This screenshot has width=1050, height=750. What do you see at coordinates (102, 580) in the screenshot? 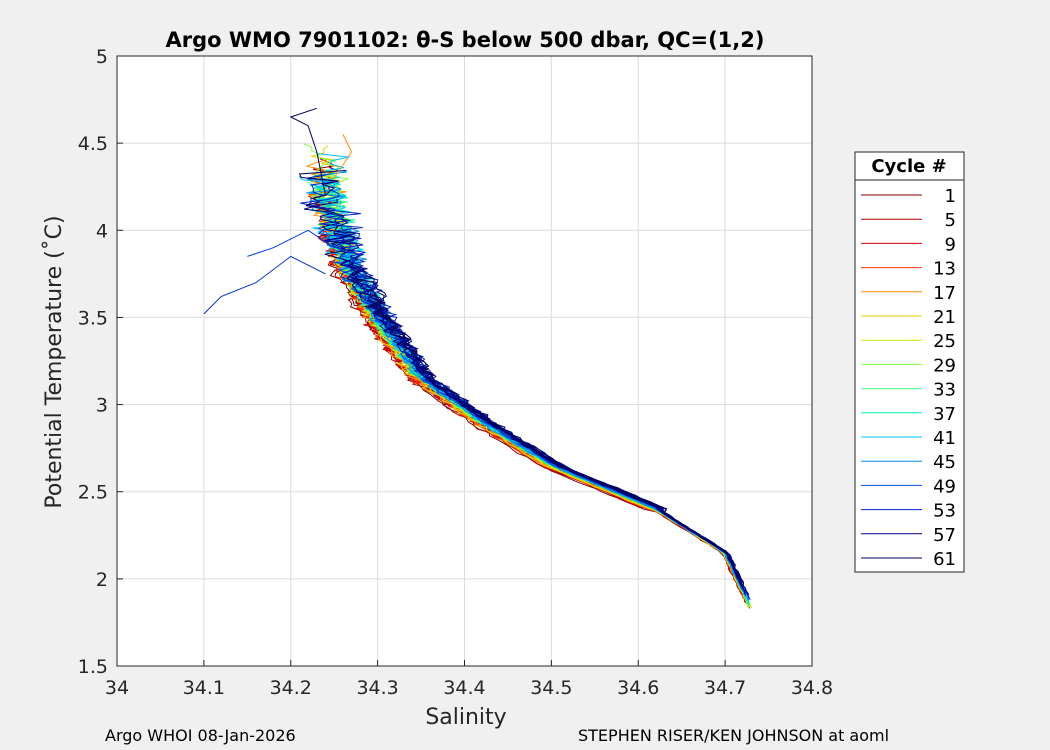
I see `y-tick-label: 2` at bounding box center [102, 580].